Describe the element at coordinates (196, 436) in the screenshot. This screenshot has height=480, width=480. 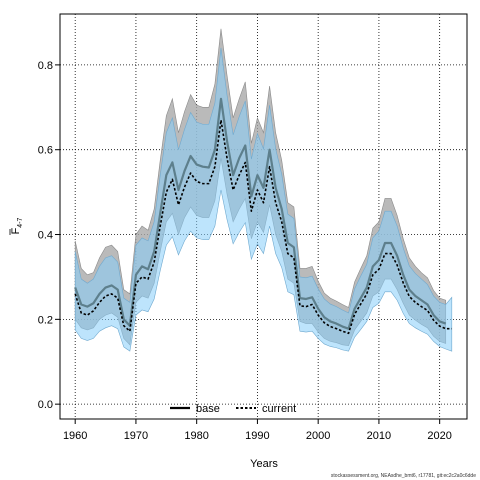
I see `x-tick-label: 1980` at that location.